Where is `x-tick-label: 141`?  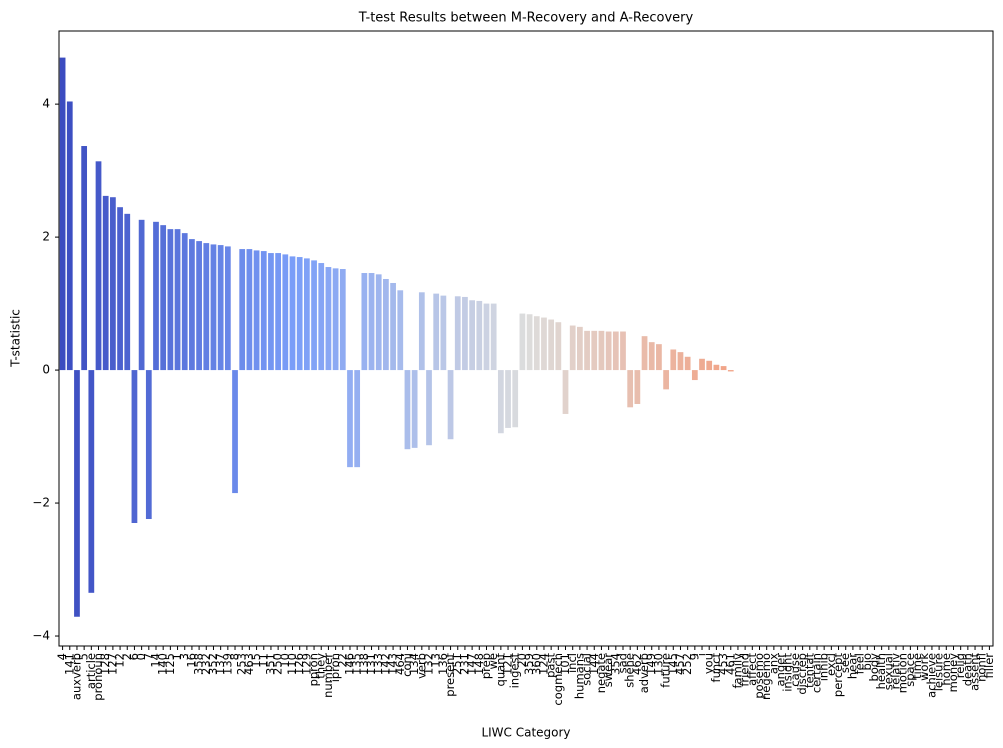
x-tick-label: 141 is located at coordinates (69, 664).